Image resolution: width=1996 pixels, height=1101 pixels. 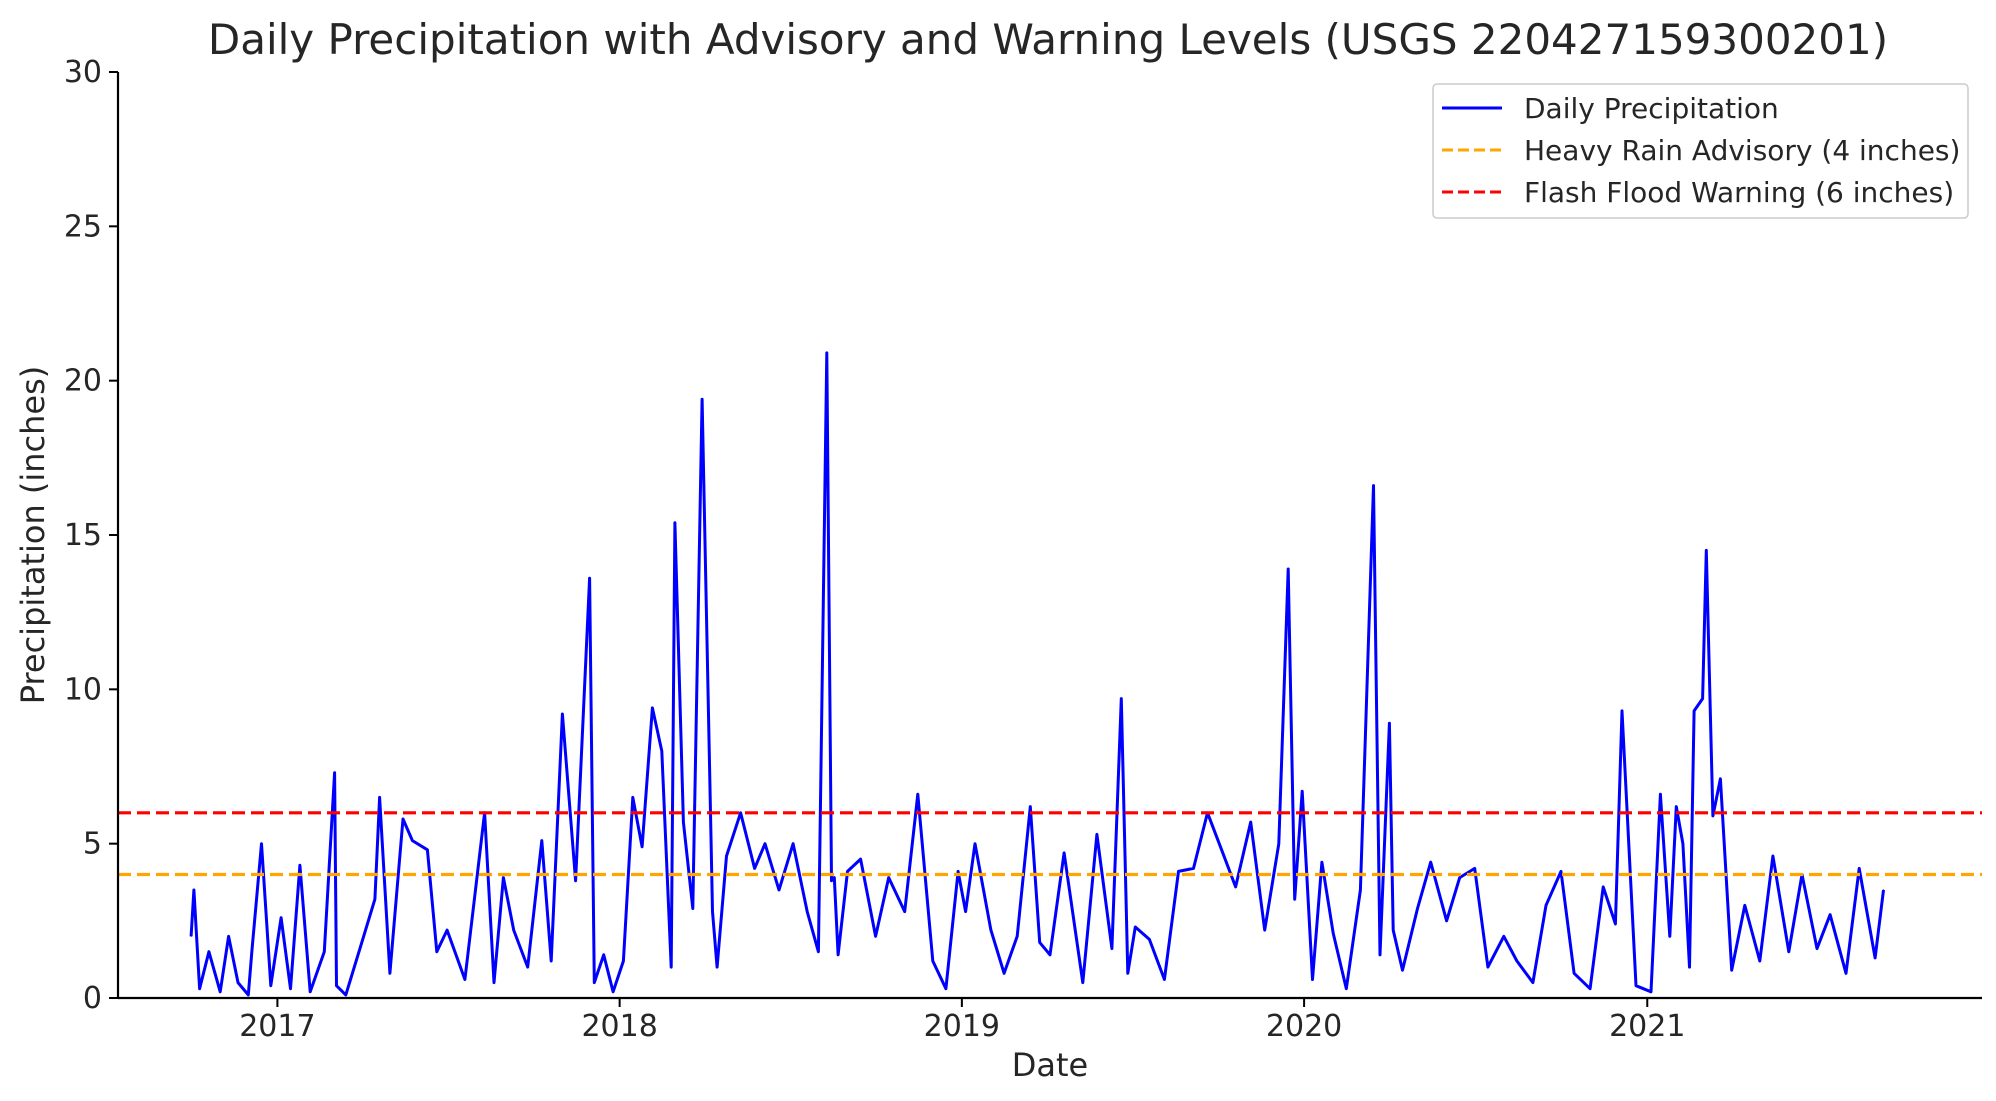 What do you see at coordinates (92, 998) in the screenshot?
I see `y-tick-label: 0` at bounding box center [92, 998].